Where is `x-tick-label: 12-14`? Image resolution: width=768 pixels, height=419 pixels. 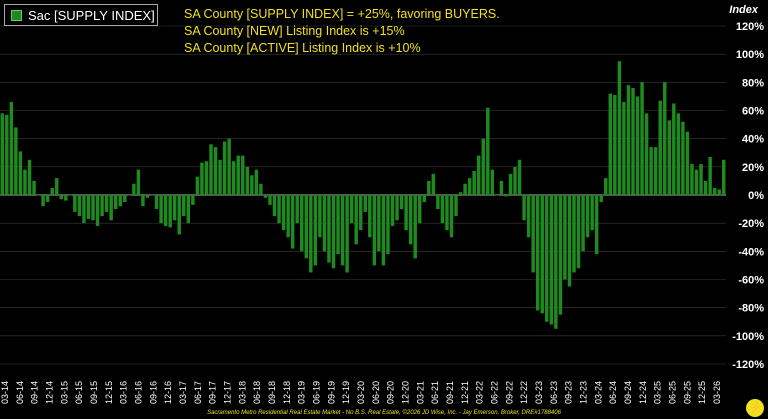 x-tick-label: 12-14 is located at coordinates (50, 392).